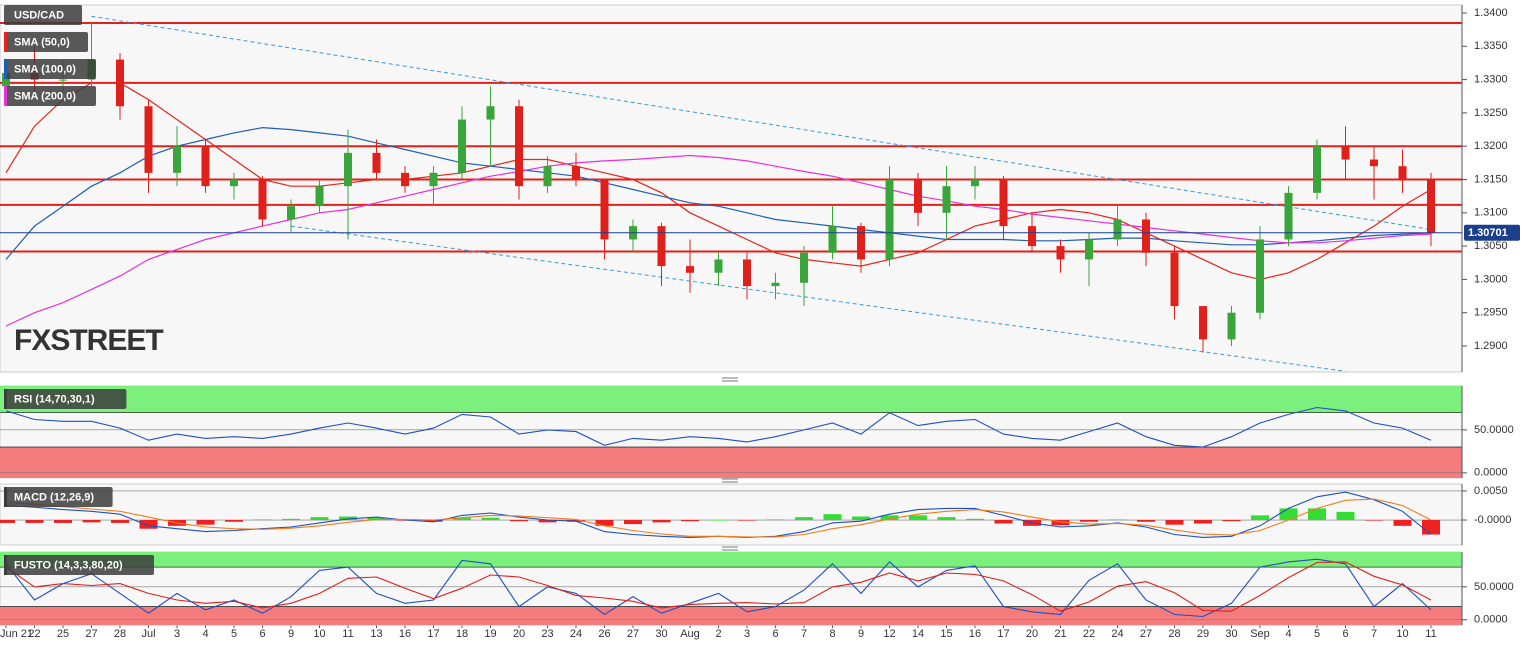 Image resolution: width=1534 pixels, height=647 pixels. Describe the element at coordinates (1317, 634) in the screenshot. I see `x-tick-label: 5` at that location.